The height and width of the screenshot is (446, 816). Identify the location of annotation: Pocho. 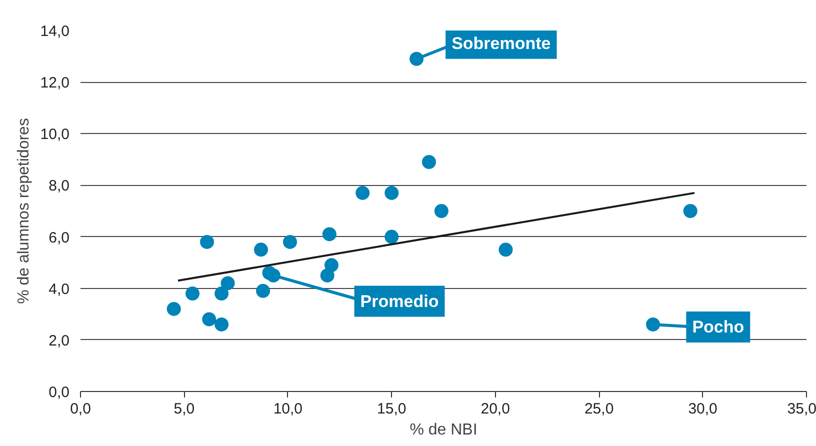
(718, 327).